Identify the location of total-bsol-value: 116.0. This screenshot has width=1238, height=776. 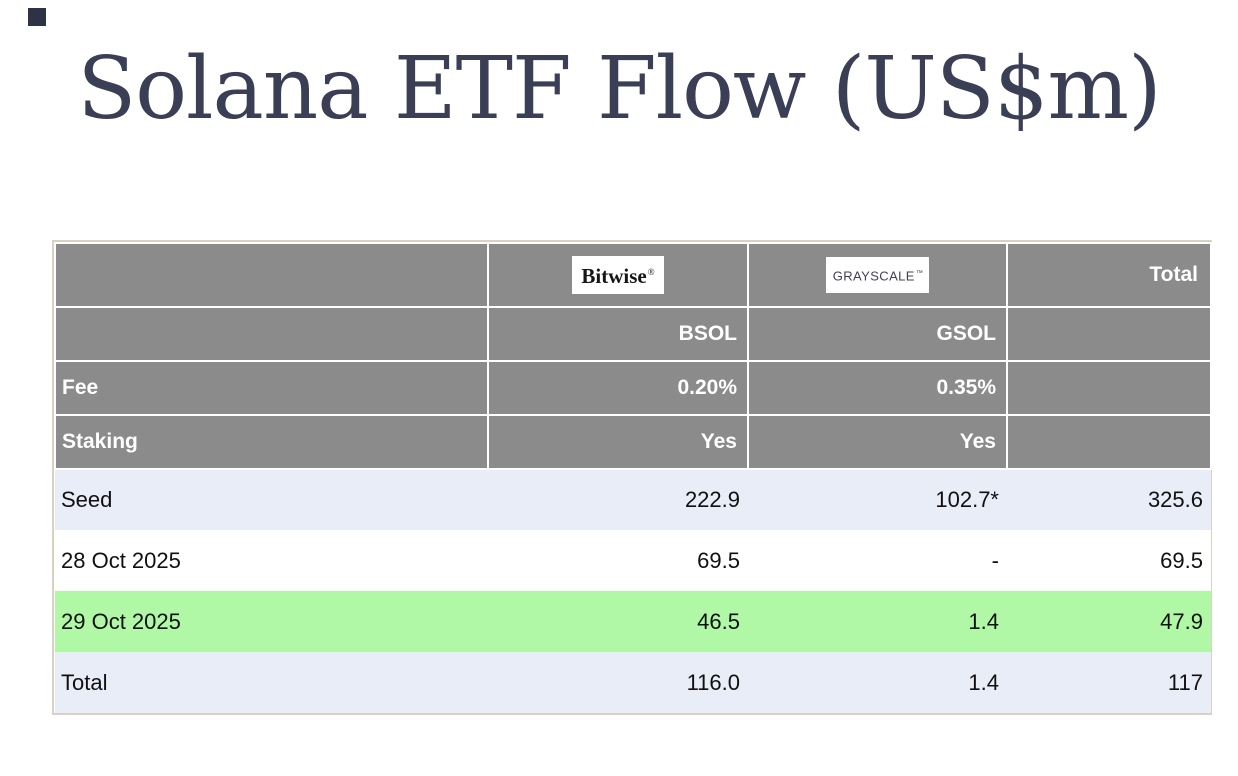
(618, 682).